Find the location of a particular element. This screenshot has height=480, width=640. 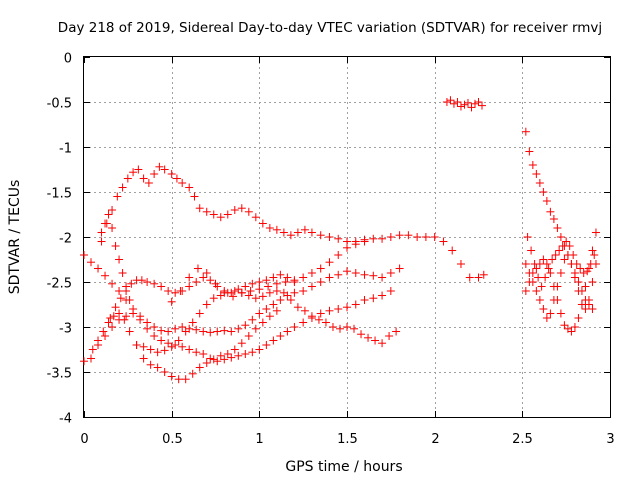

y-tick-label: -2.5 is located at coordinates (59, 284).